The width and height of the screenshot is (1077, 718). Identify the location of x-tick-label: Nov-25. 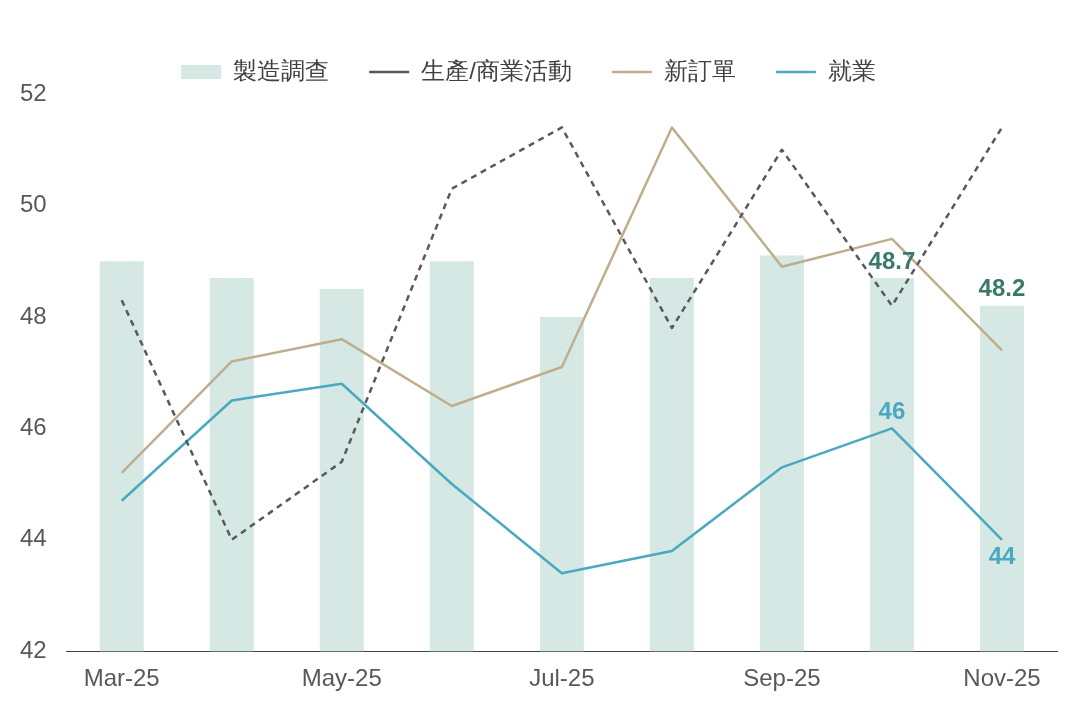
(1002, 678).